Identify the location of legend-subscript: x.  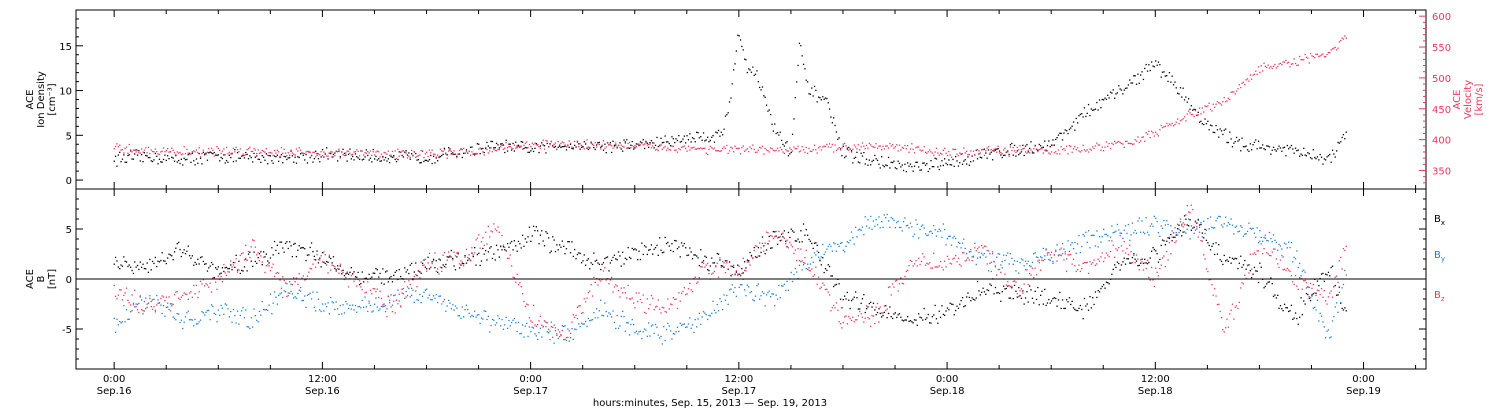
(1443, 223).